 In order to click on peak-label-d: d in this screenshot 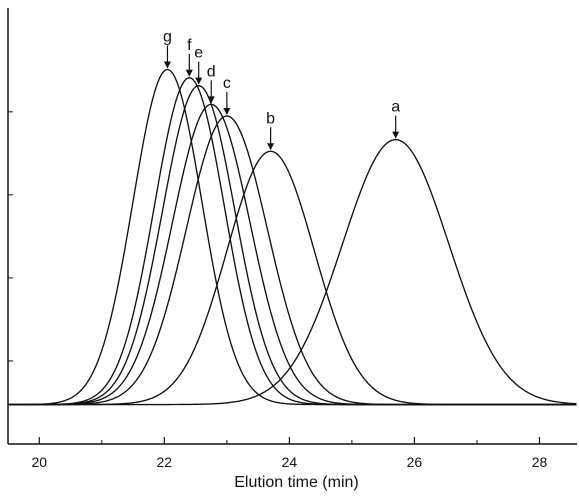, I will do `click(211, 71)`.